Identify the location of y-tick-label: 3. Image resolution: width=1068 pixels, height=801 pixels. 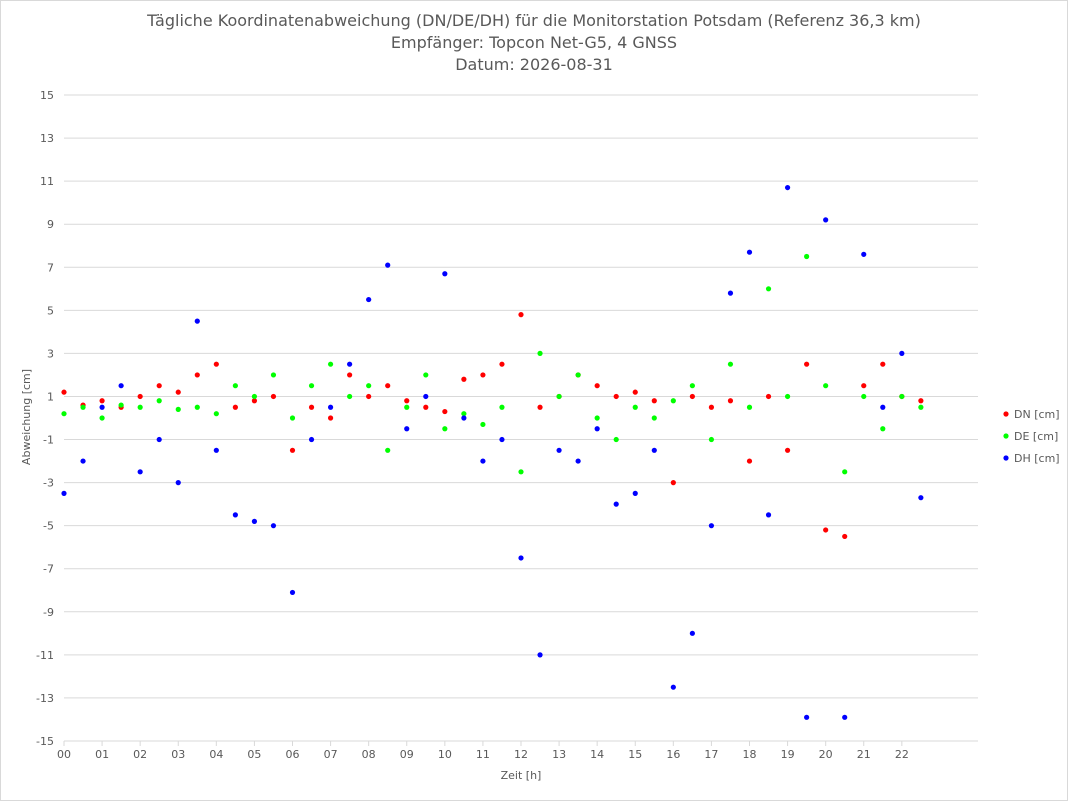
(50, 353).